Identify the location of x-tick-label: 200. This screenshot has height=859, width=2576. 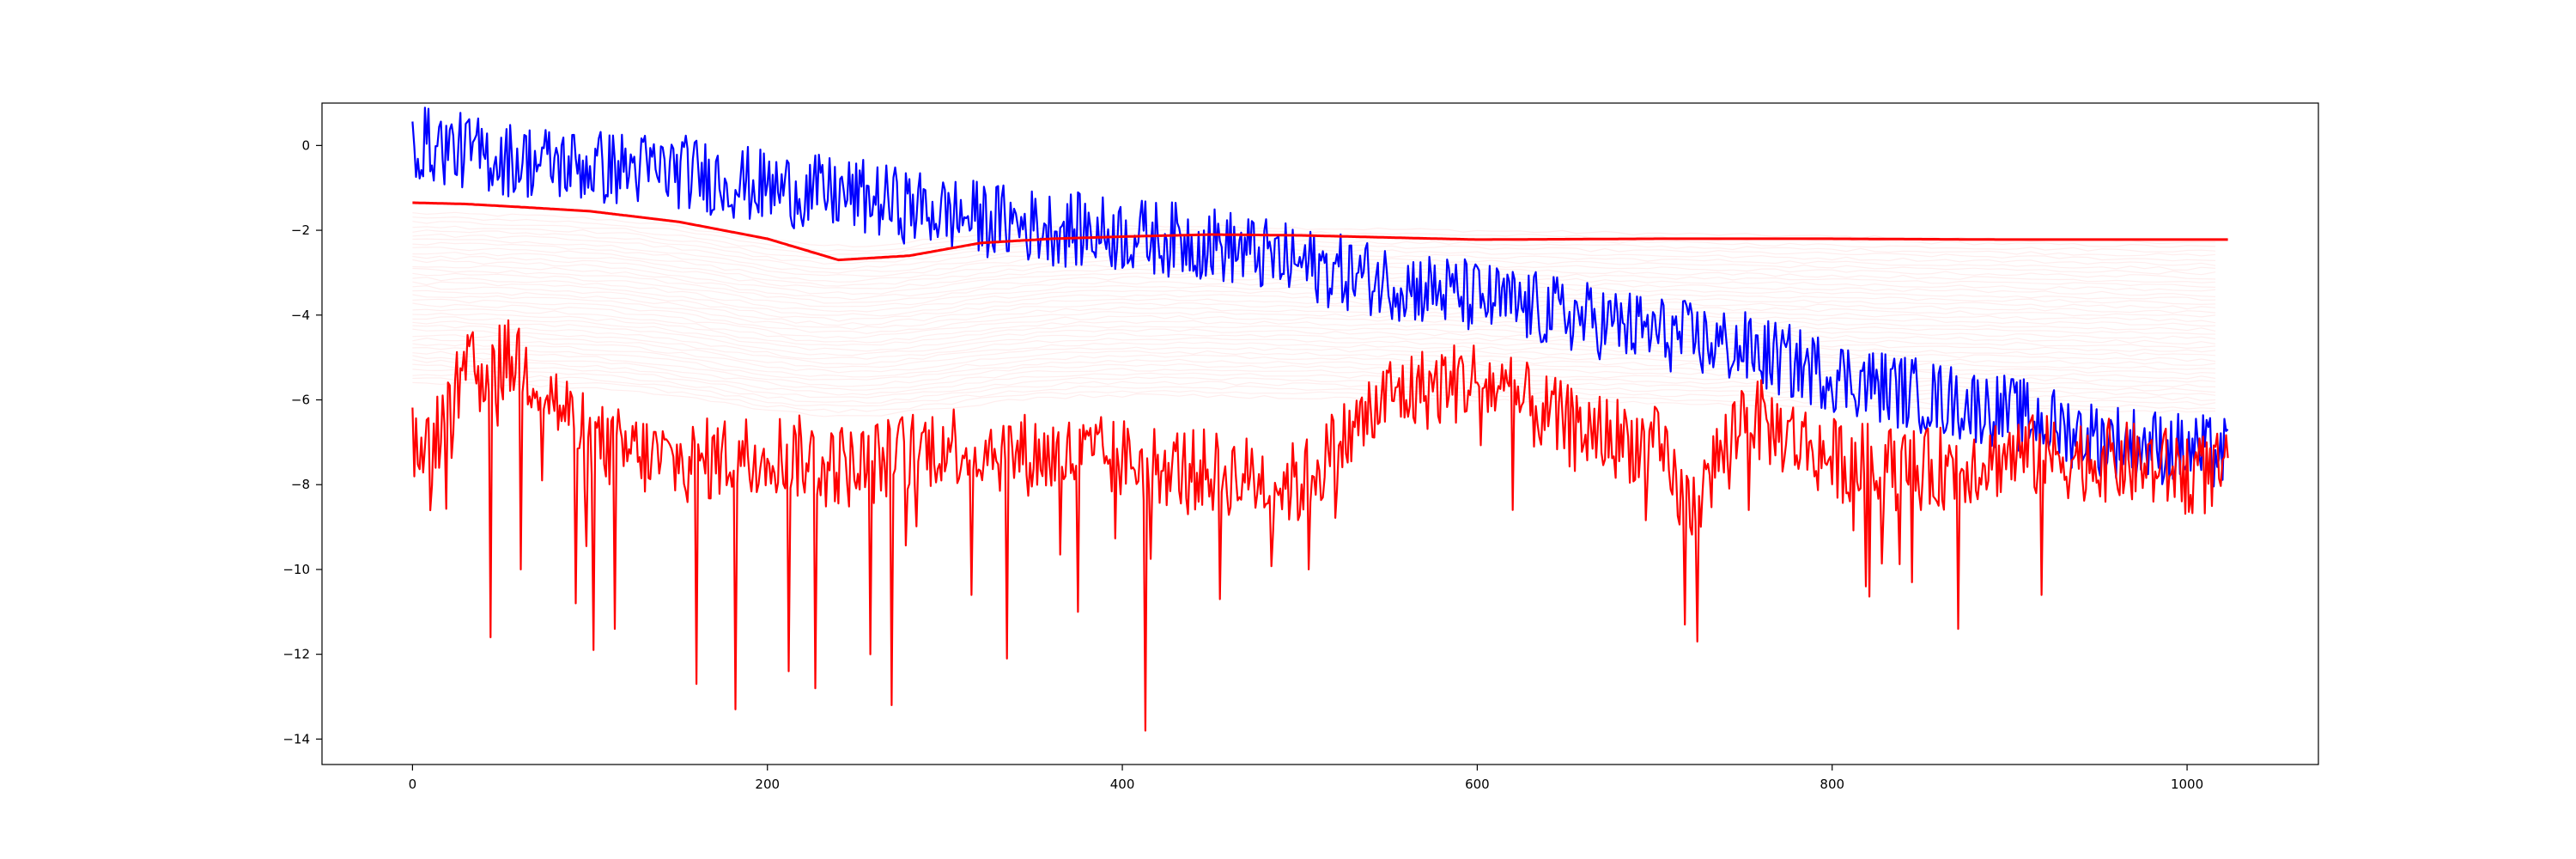
(768, 784).